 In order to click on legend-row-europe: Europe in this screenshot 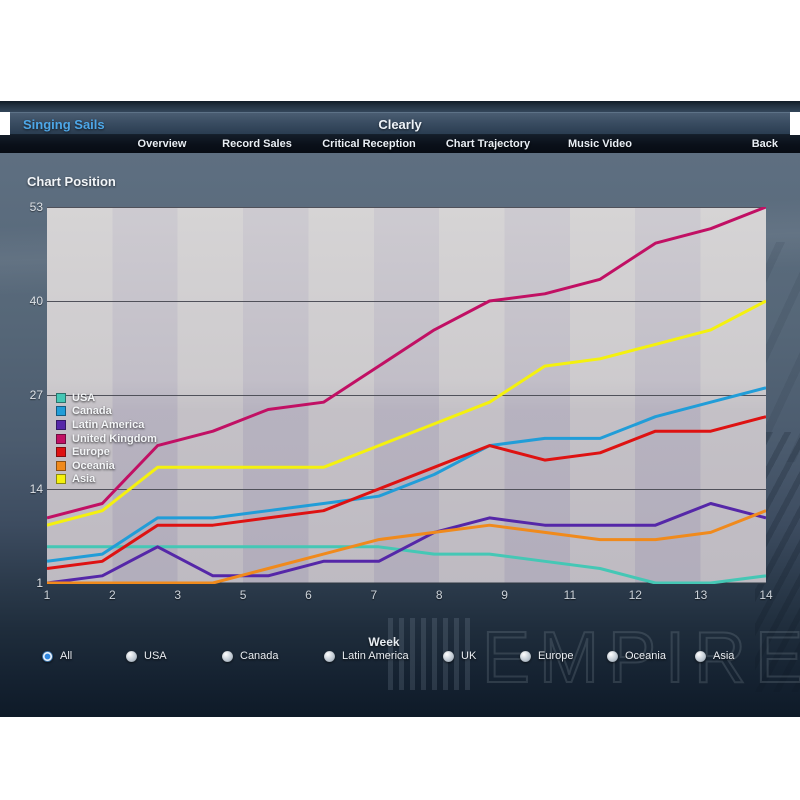, I will do `click(106, 452)`.